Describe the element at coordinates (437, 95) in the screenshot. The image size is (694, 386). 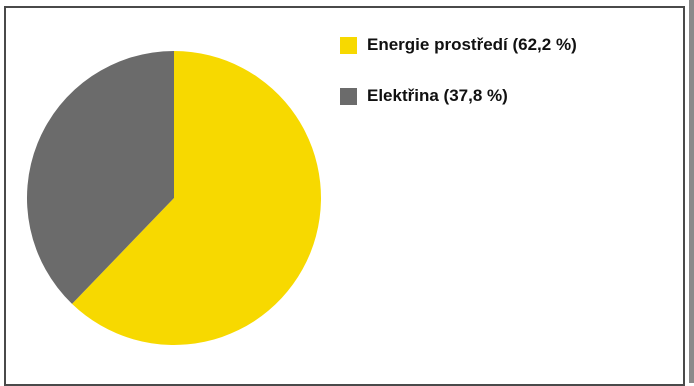
I see `legend-label-elektrina: Elektřina (37,8 %)` at that location.